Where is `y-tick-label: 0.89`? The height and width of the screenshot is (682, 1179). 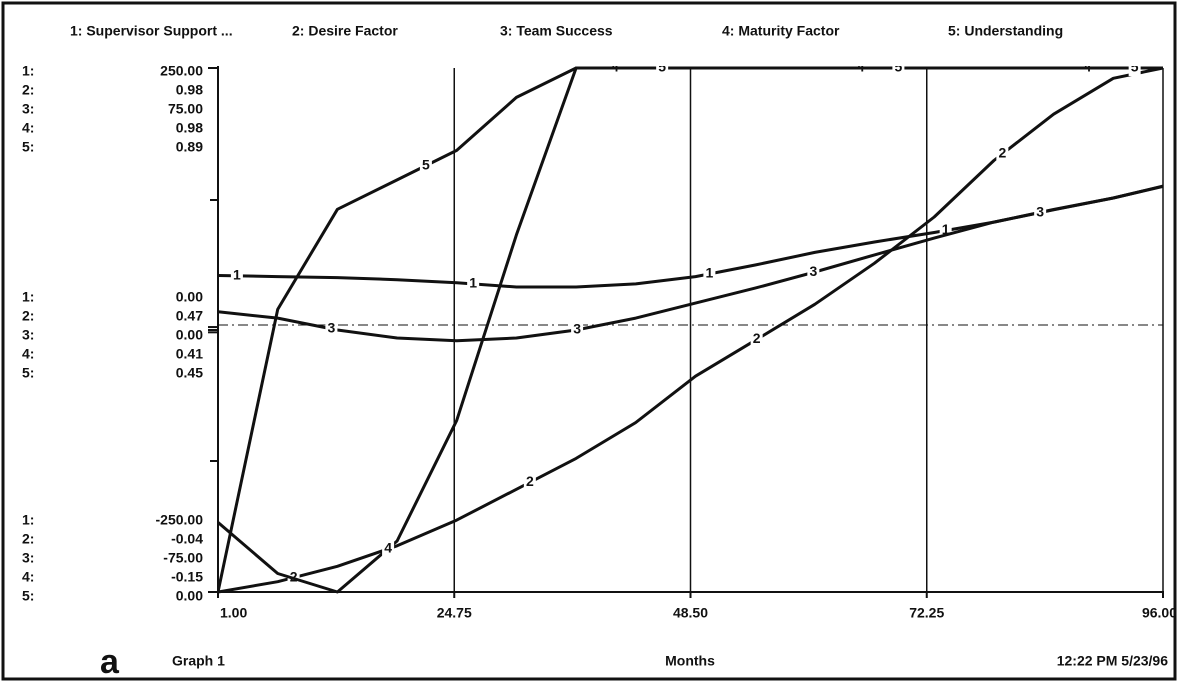 y-tick-label: 0.89 is located at coordinates (189, 147).